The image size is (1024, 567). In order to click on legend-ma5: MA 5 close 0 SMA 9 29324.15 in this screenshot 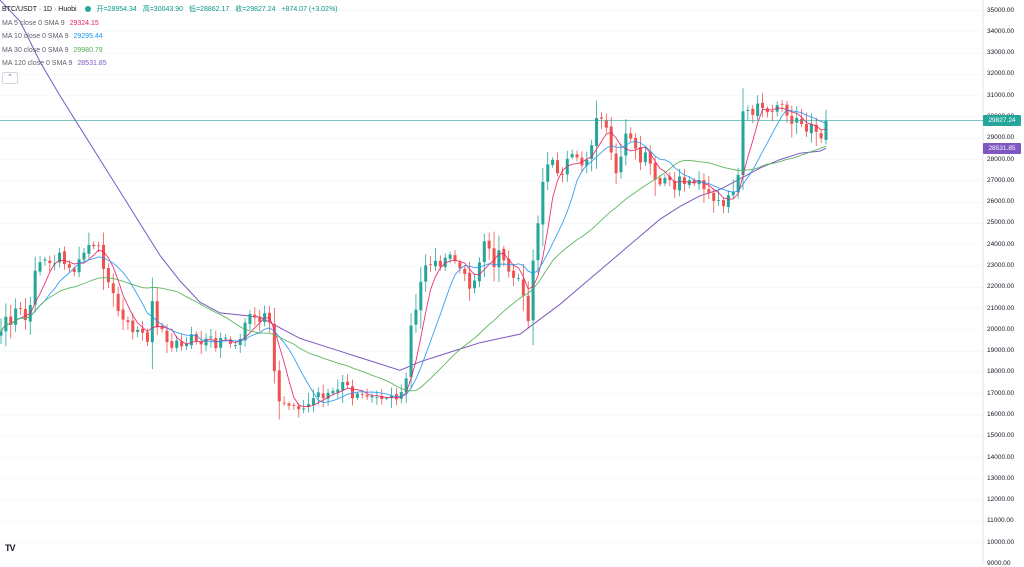, I will do `click(170, 24)`.